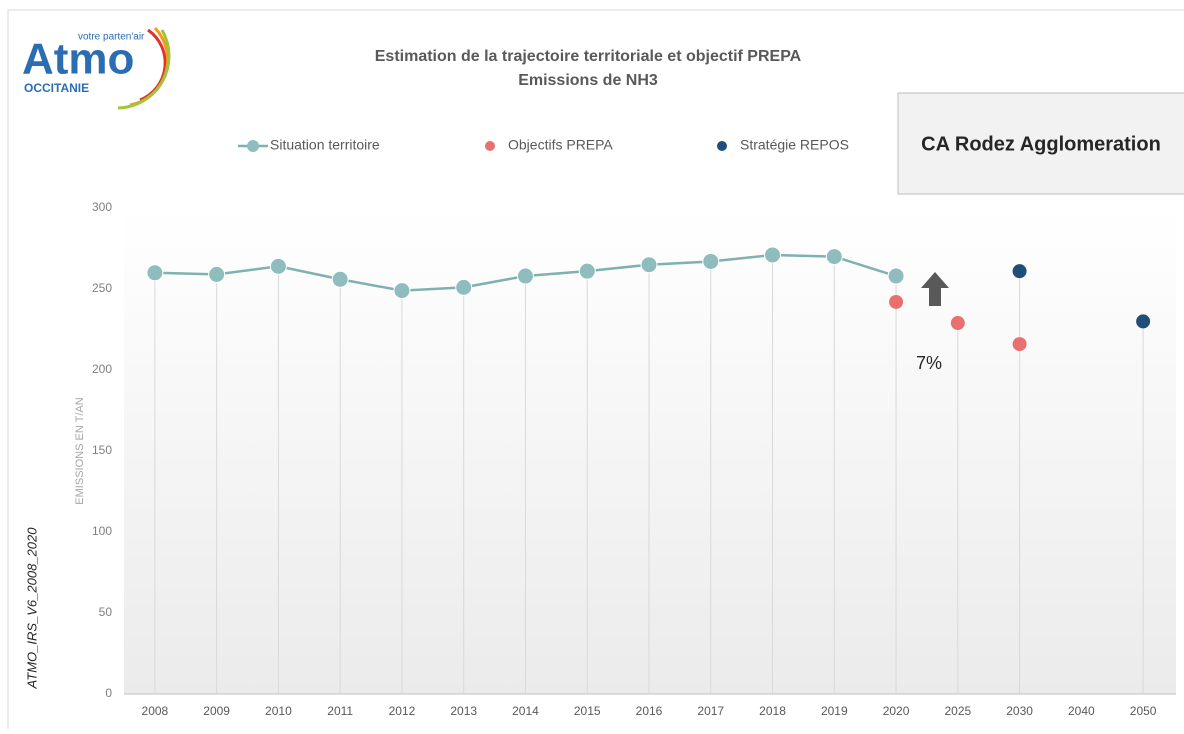 The width and height of the screenshot is (1184, 734). What do you see at coordinates (649, 711) in the screenshot?
I see `x-tick-label: 2016` at bounding box center [649, 711].